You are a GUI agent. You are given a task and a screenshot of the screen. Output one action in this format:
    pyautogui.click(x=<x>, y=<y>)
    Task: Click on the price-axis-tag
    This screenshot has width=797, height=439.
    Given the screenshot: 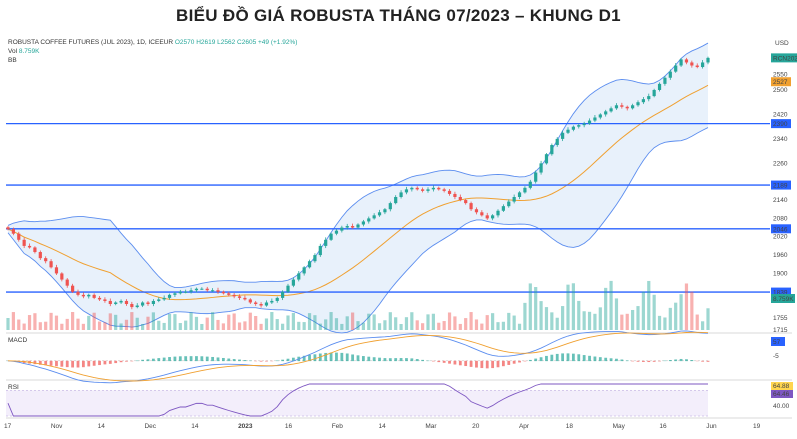 What is the action you would take?
    pyautogui.click(x=781, y=229)
    